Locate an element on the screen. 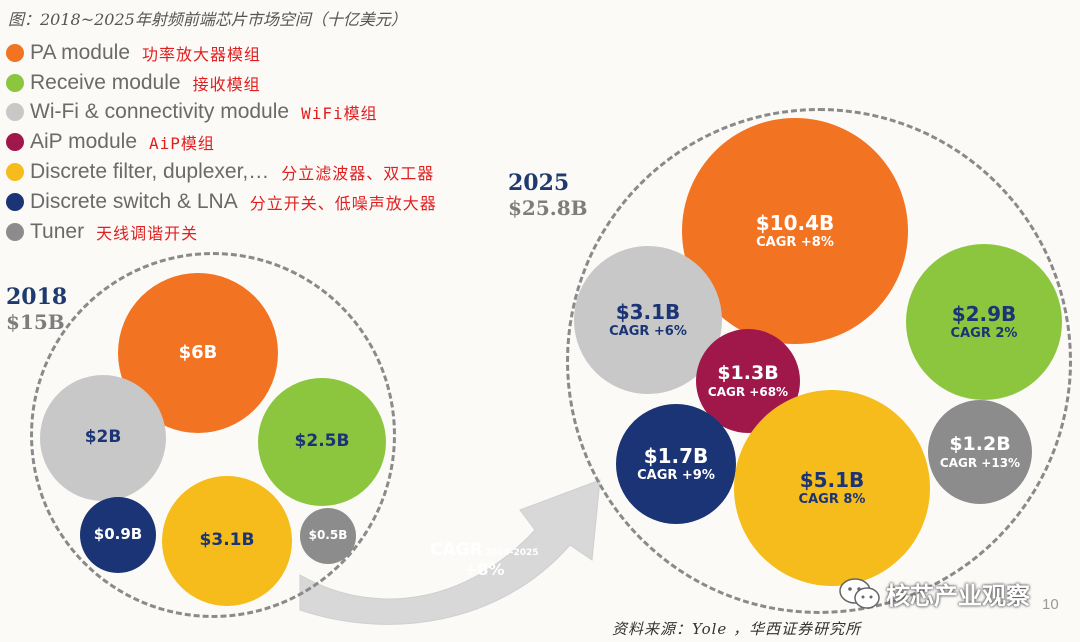  bubble-value: $0.9B is located at coordinates (118, 534).